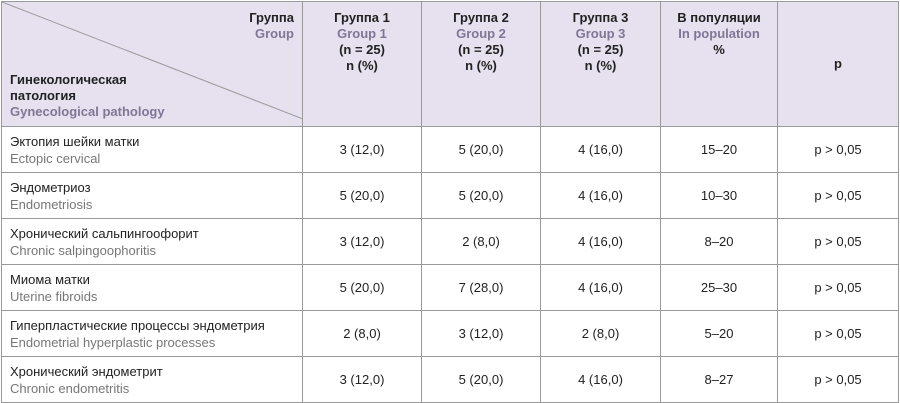 The width and height of the screenshot is (900, 403). I want to click on pathology-en: Uterine fibroids, so click(54, 296).